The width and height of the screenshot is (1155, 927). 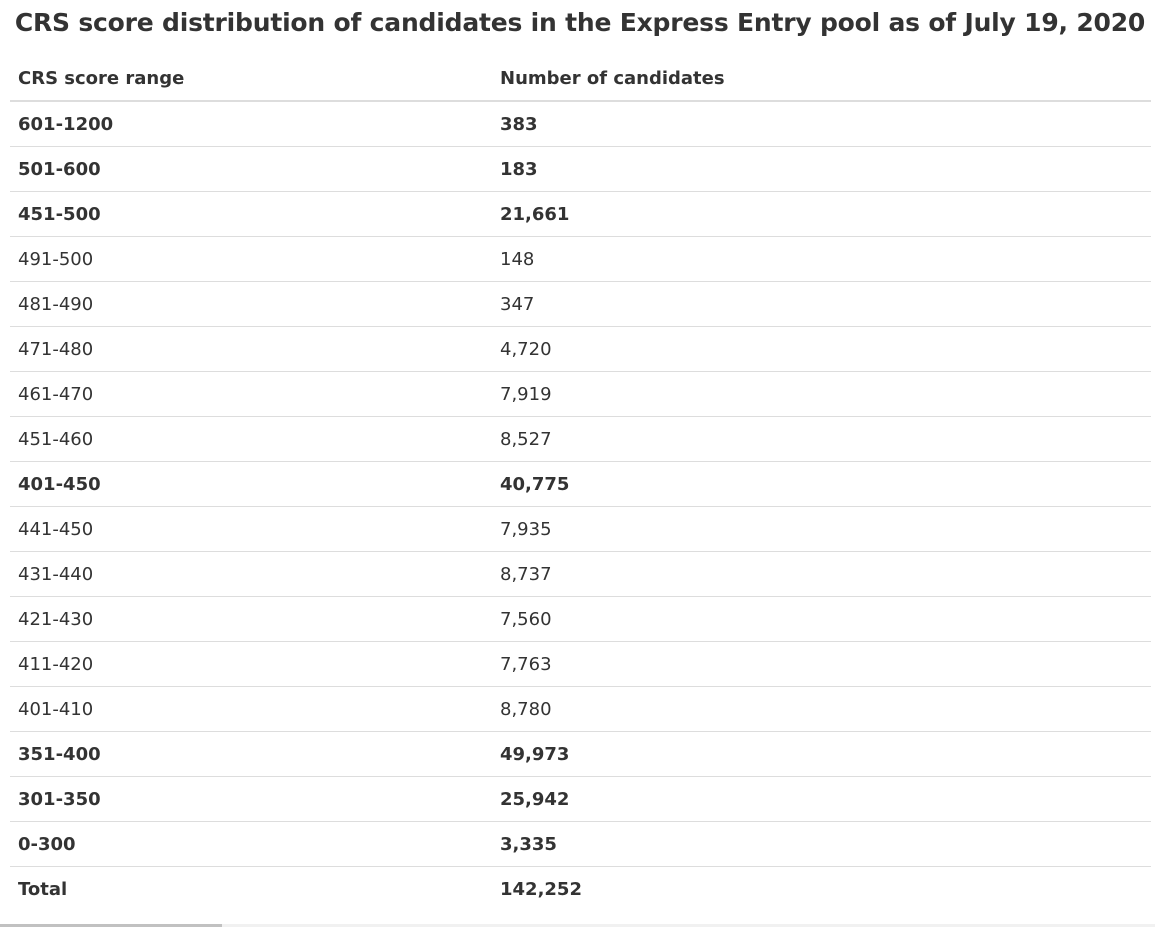 I want to click on table-row: 0-300 3,335, so click(x=580, y=844).